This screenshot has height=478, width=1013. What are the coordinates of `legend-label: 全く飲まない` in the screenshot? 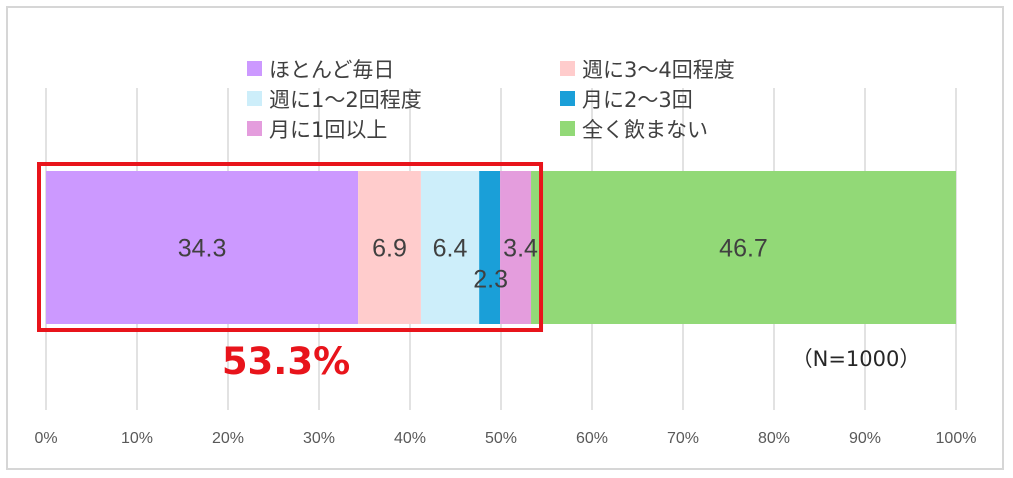 It's located at (645, 130).